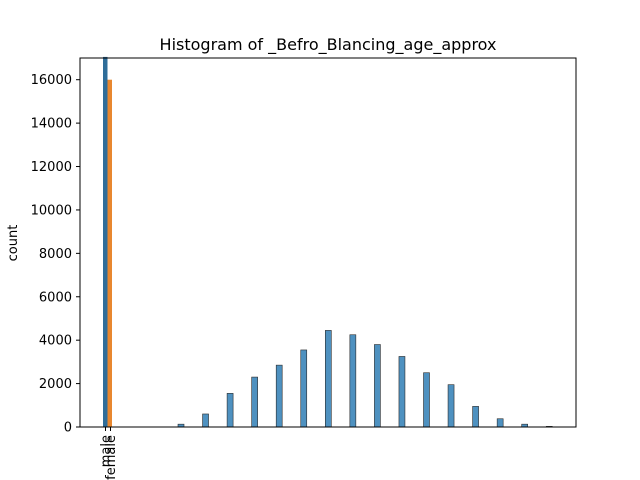 The height and width of the screenshot is (480, 640). I want to click on y-tick-label: 8000, so click(55, 254).